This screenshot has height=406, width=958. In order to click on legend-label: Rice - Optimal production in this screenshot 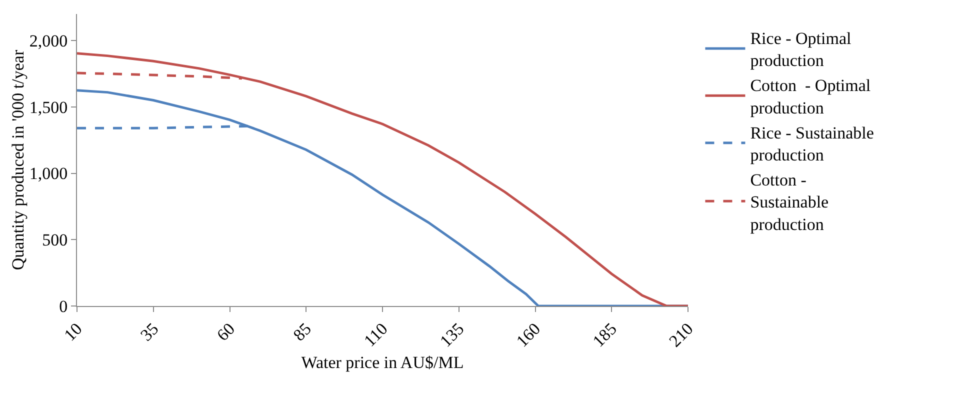, I will do `click(801, 49)`.